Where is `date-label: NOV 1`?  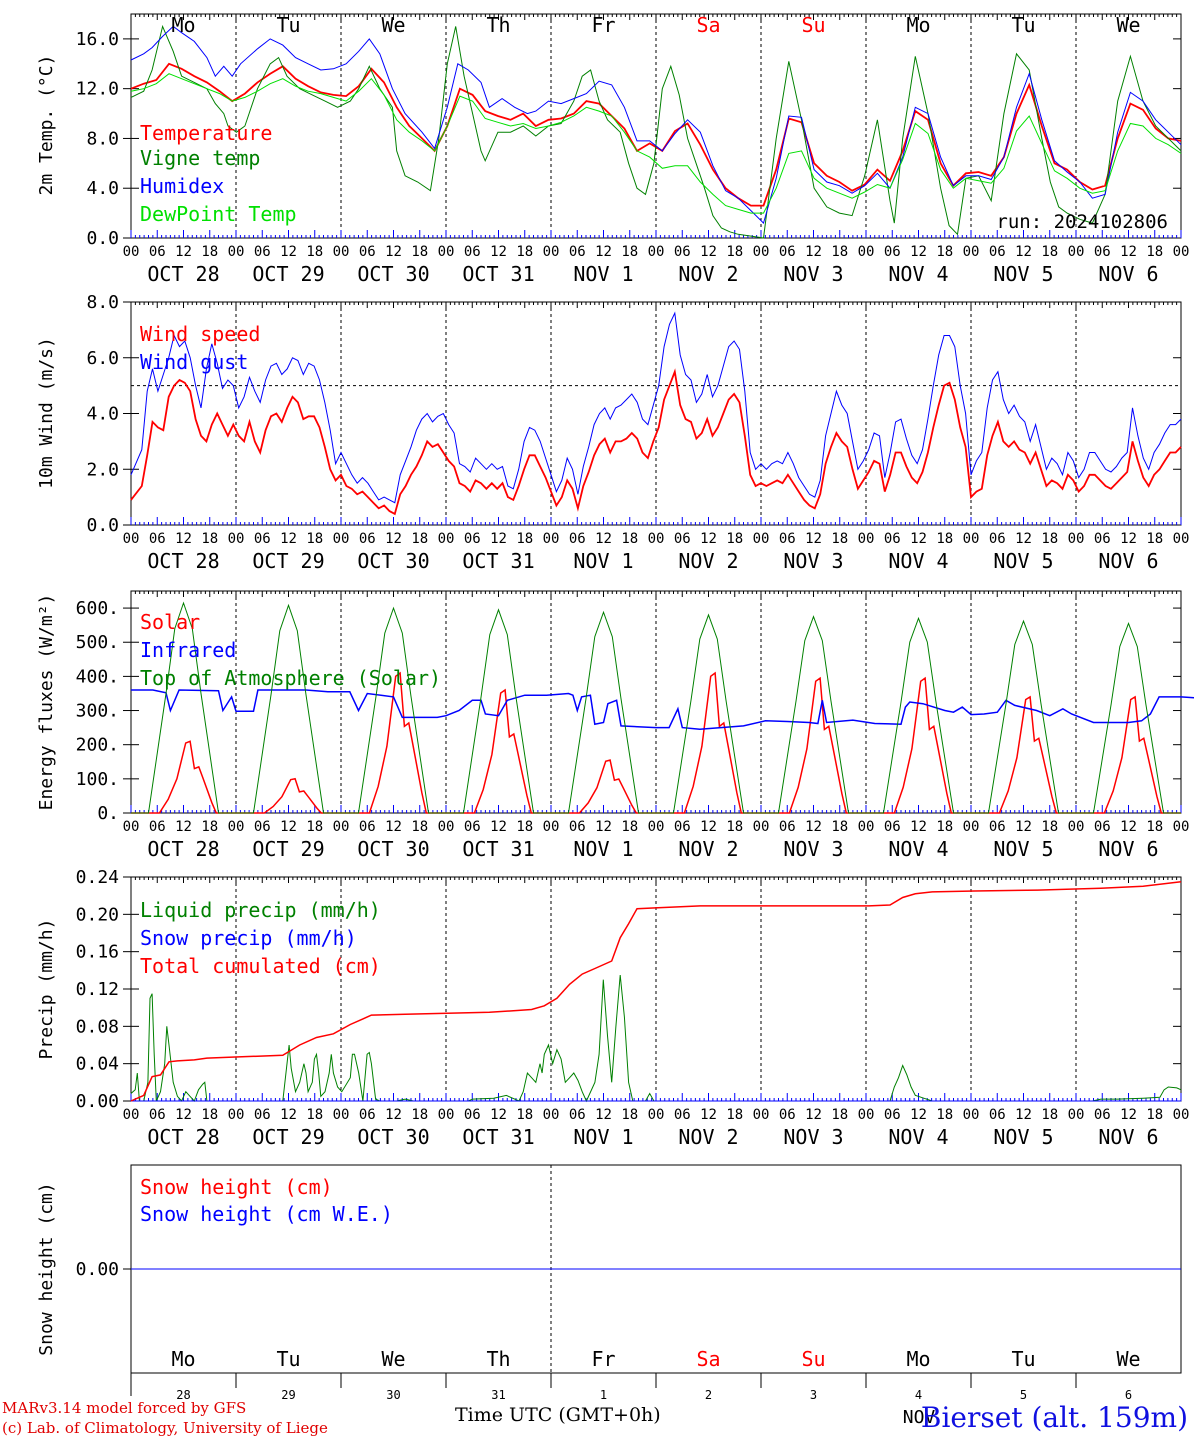 date-label: NOV 1 is located at coordinates (603, 561).